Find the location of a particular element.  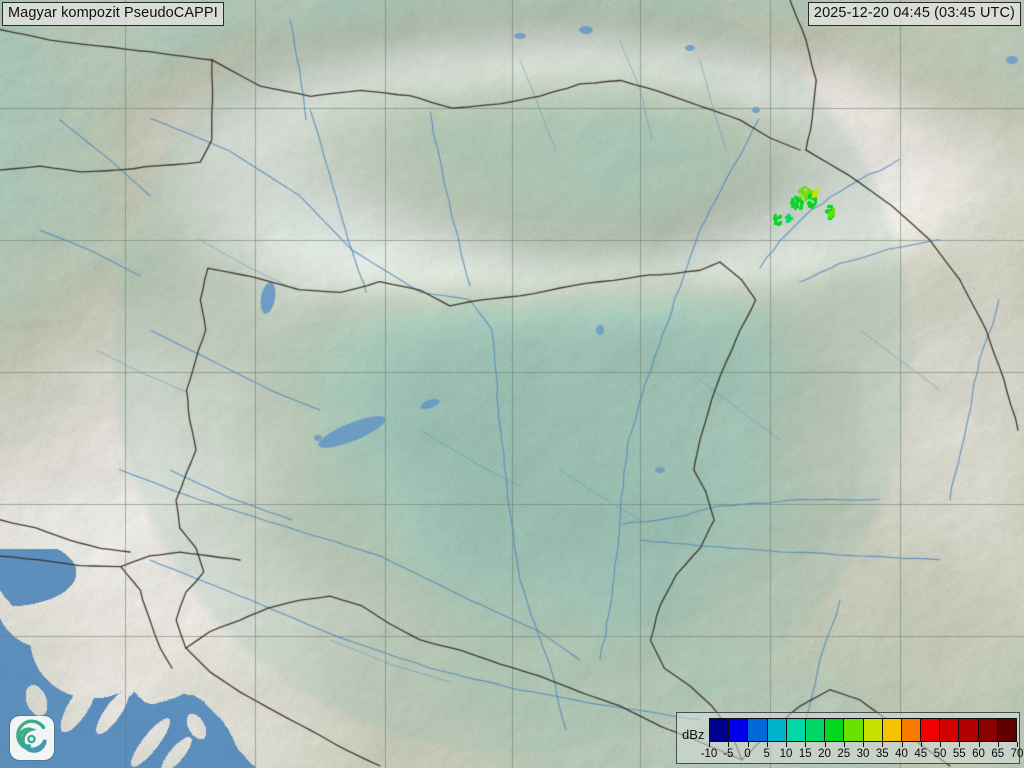

legend-tick-labels: -10 -5 0 5 10 15 20 25 30 35 40 45 50 55 60 65 70 is located at coordinates (862, 755).